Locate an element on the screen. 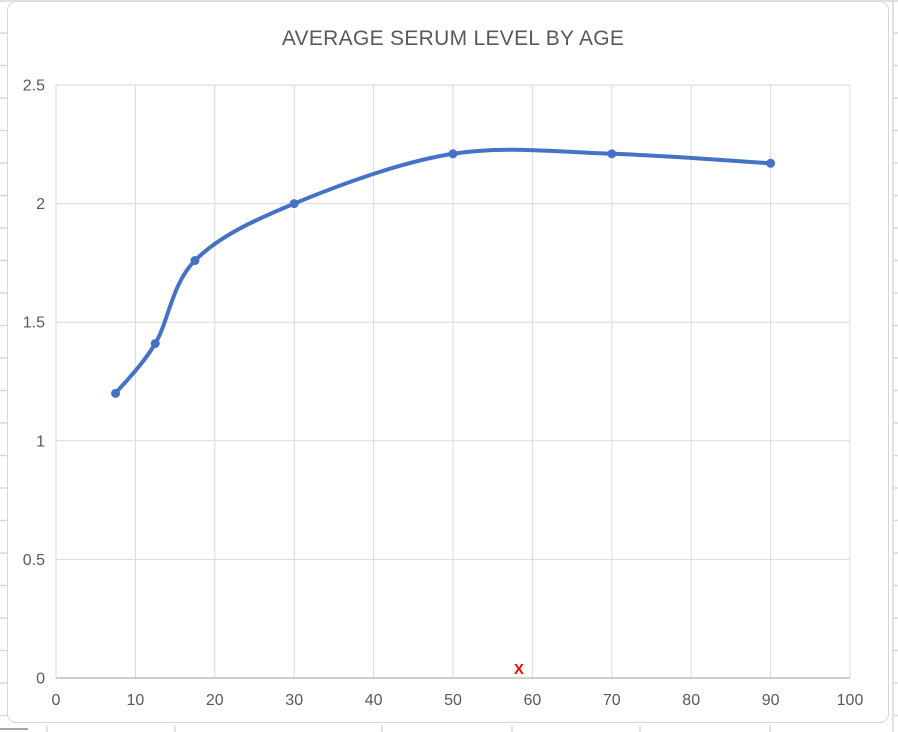  x-tick-label: 30 is located at coordinates (294, 700).